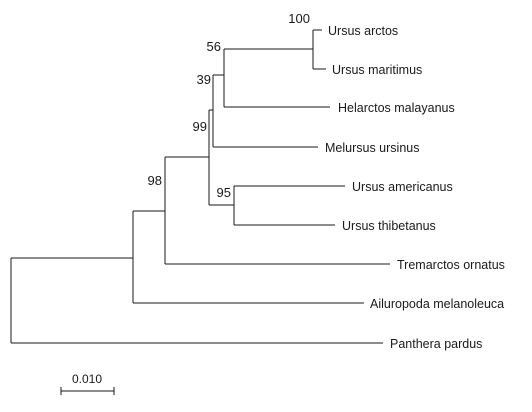  I want to click on scale-bar: 0.010, so click(87, 383).